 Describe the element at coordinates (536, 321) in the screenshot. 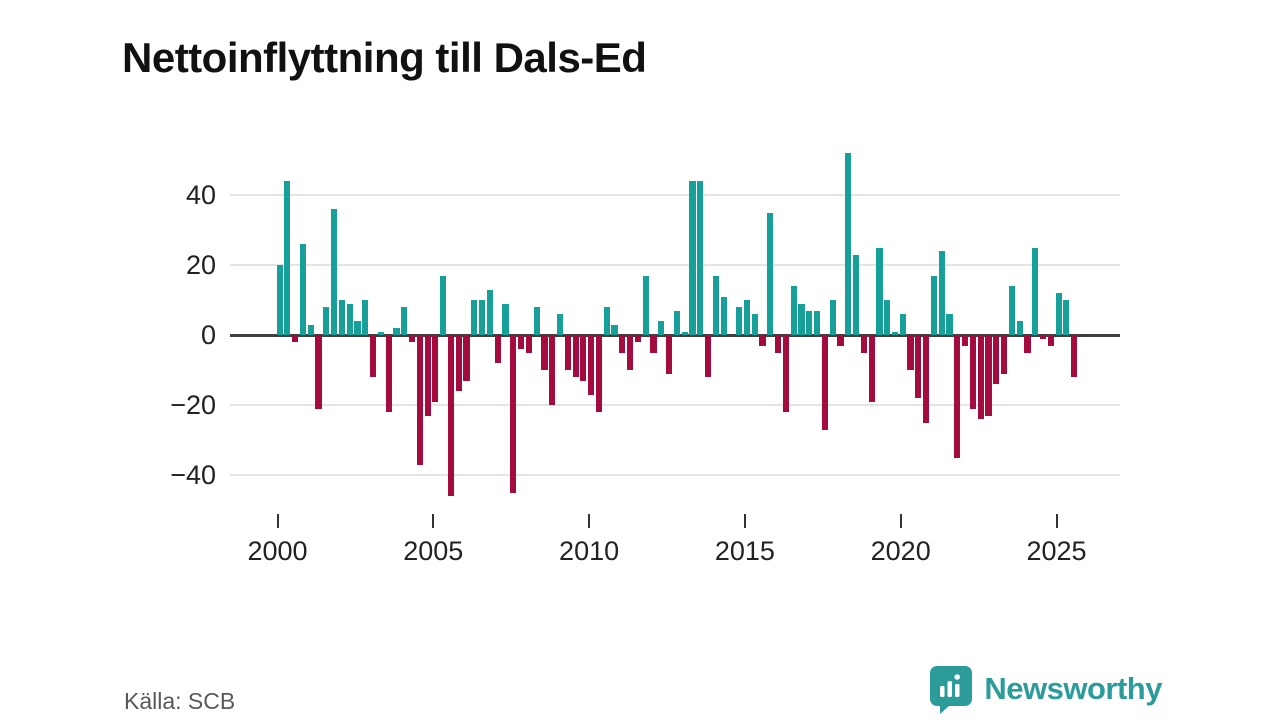

I see `bar-2008-q2` at that location.